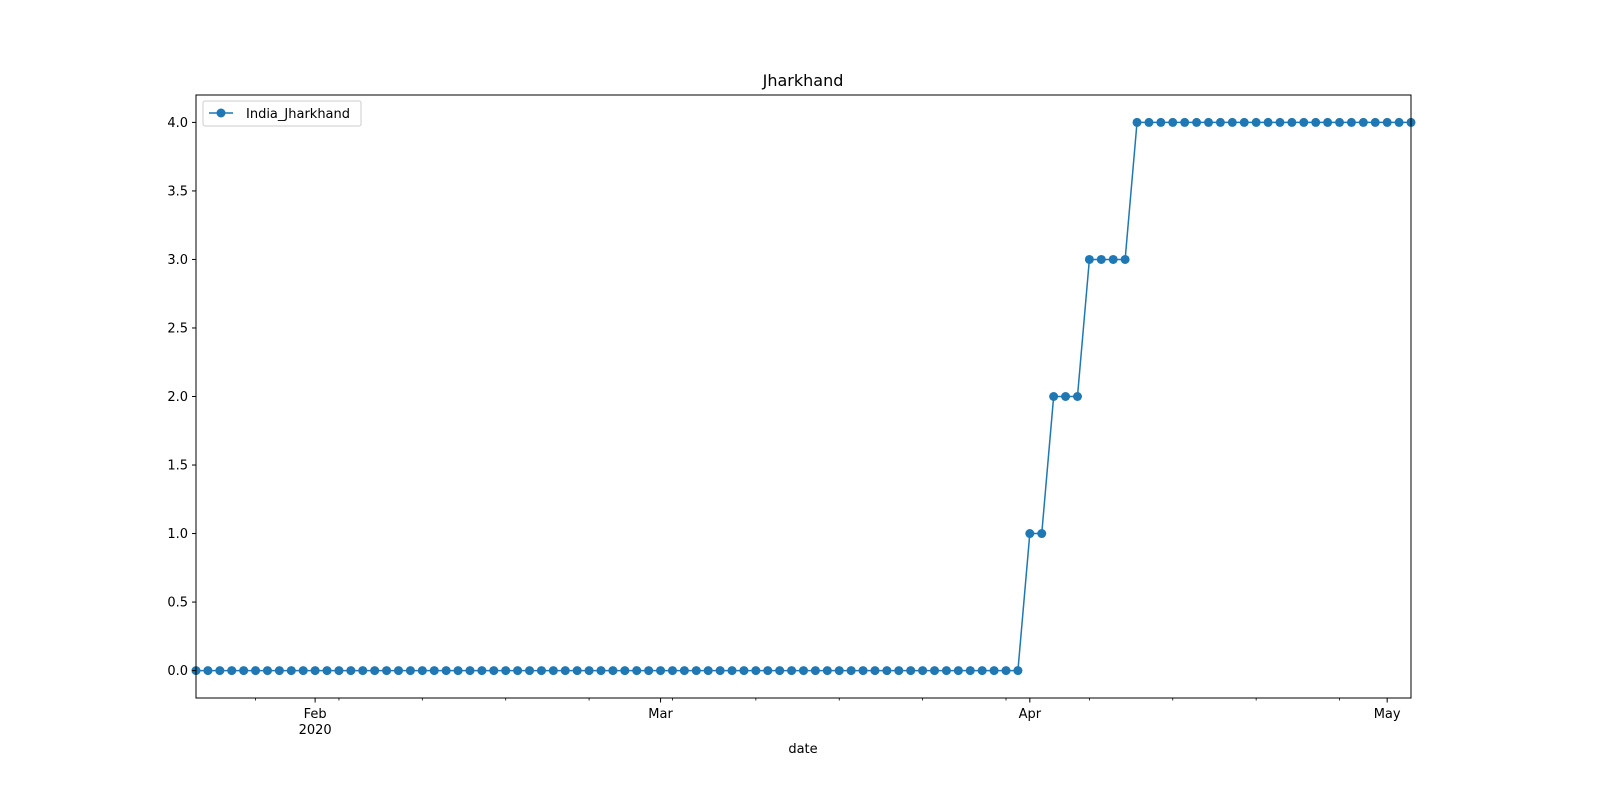 The width and height of the screenshot is (1600, 800). Describe the element at coordinates (1387, 714) in the screenshot. I see `x-tick-label: May` at that location.